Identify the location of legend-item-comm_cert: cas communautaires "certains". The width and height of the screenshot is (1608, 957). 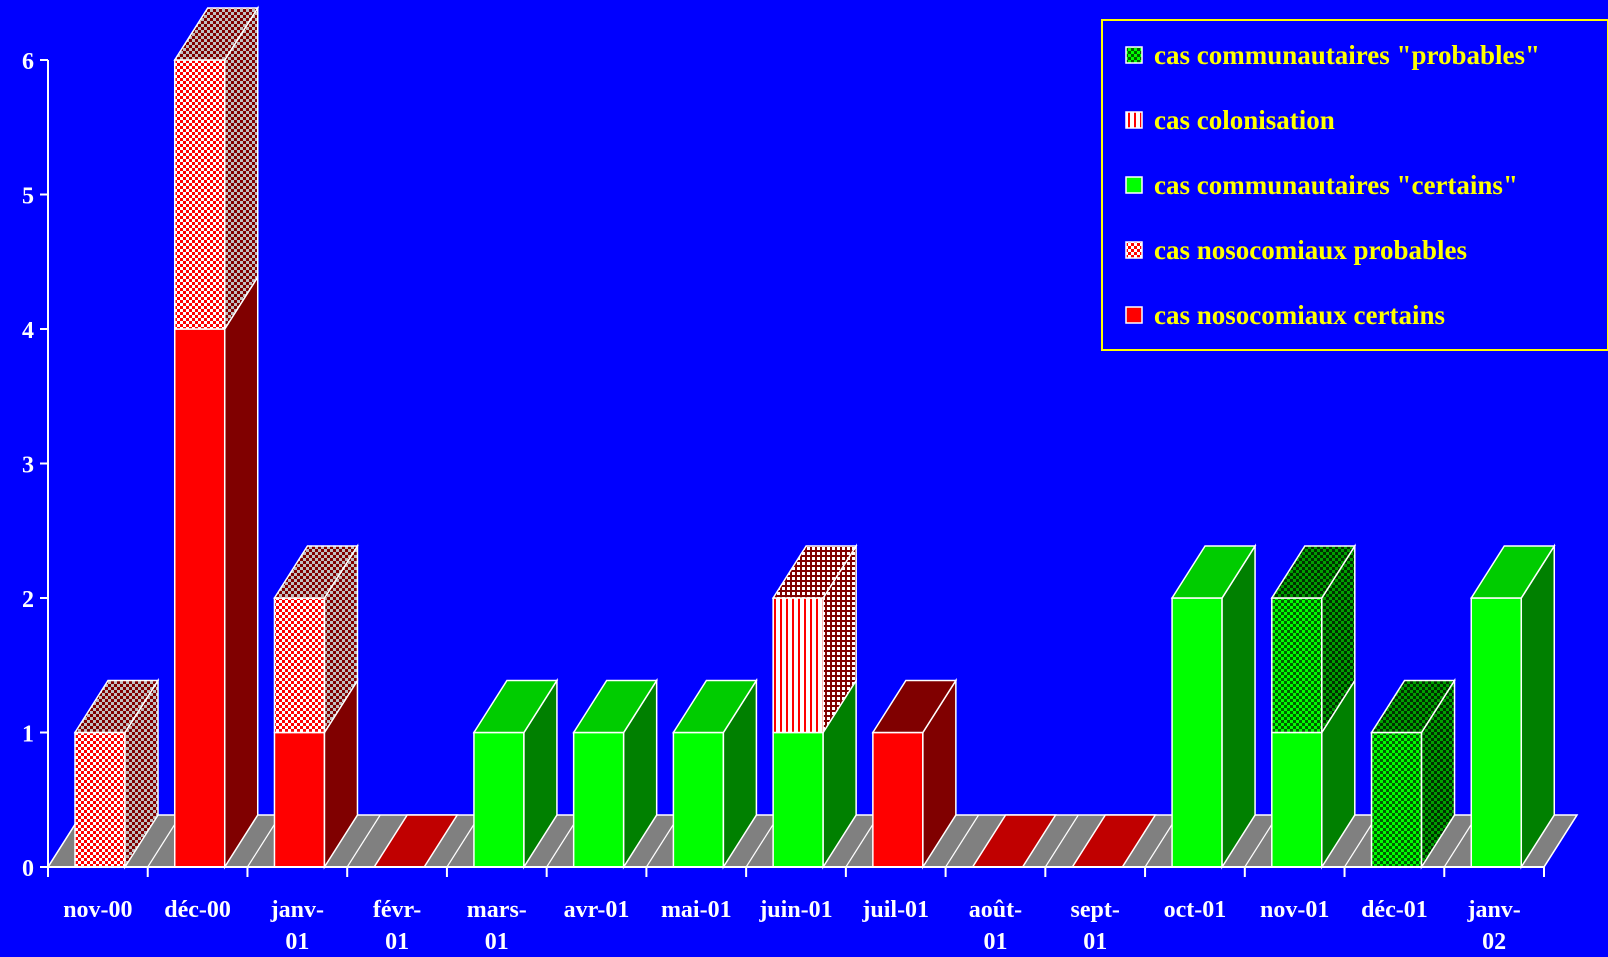
(1321, 185).